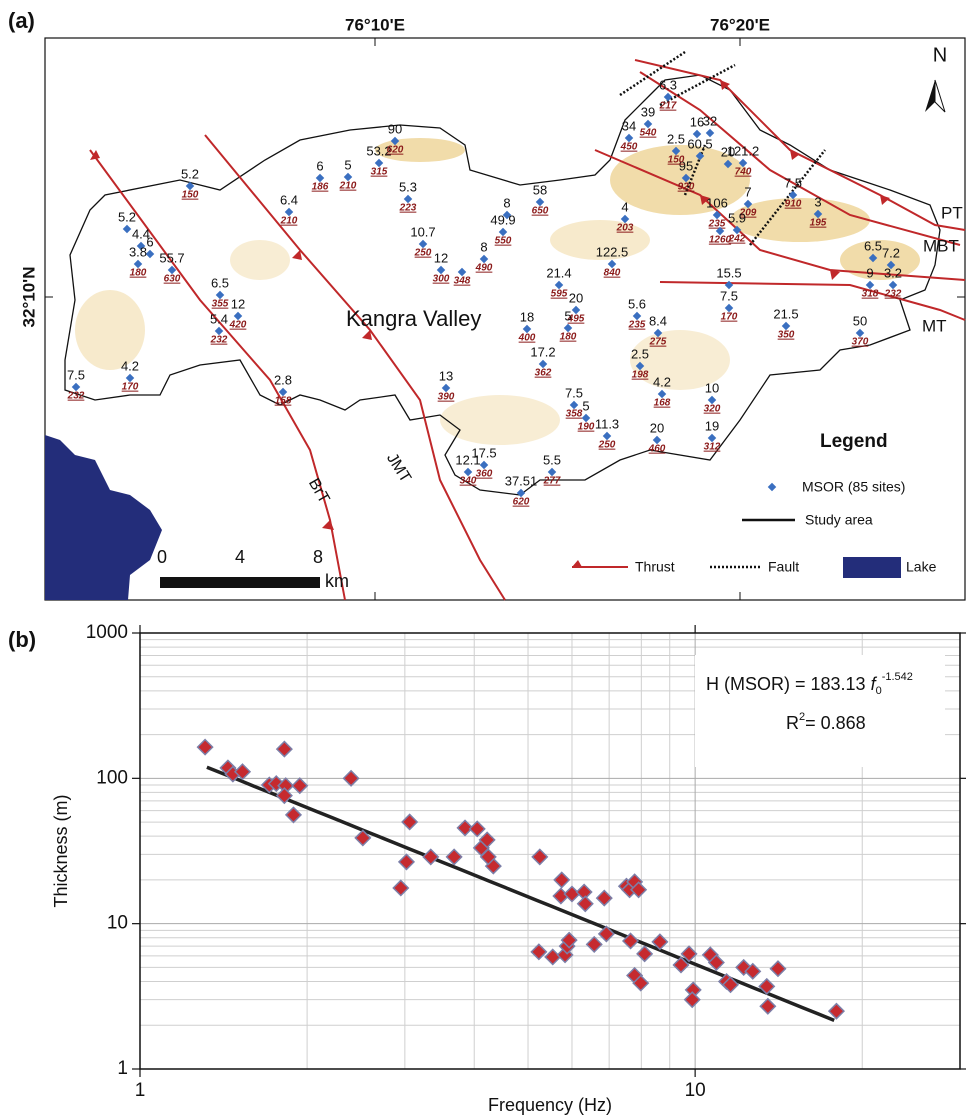  Describe the element at coordinates (662, 381) in the screenshot. I see `site-upper-label: 4.2` at that location.